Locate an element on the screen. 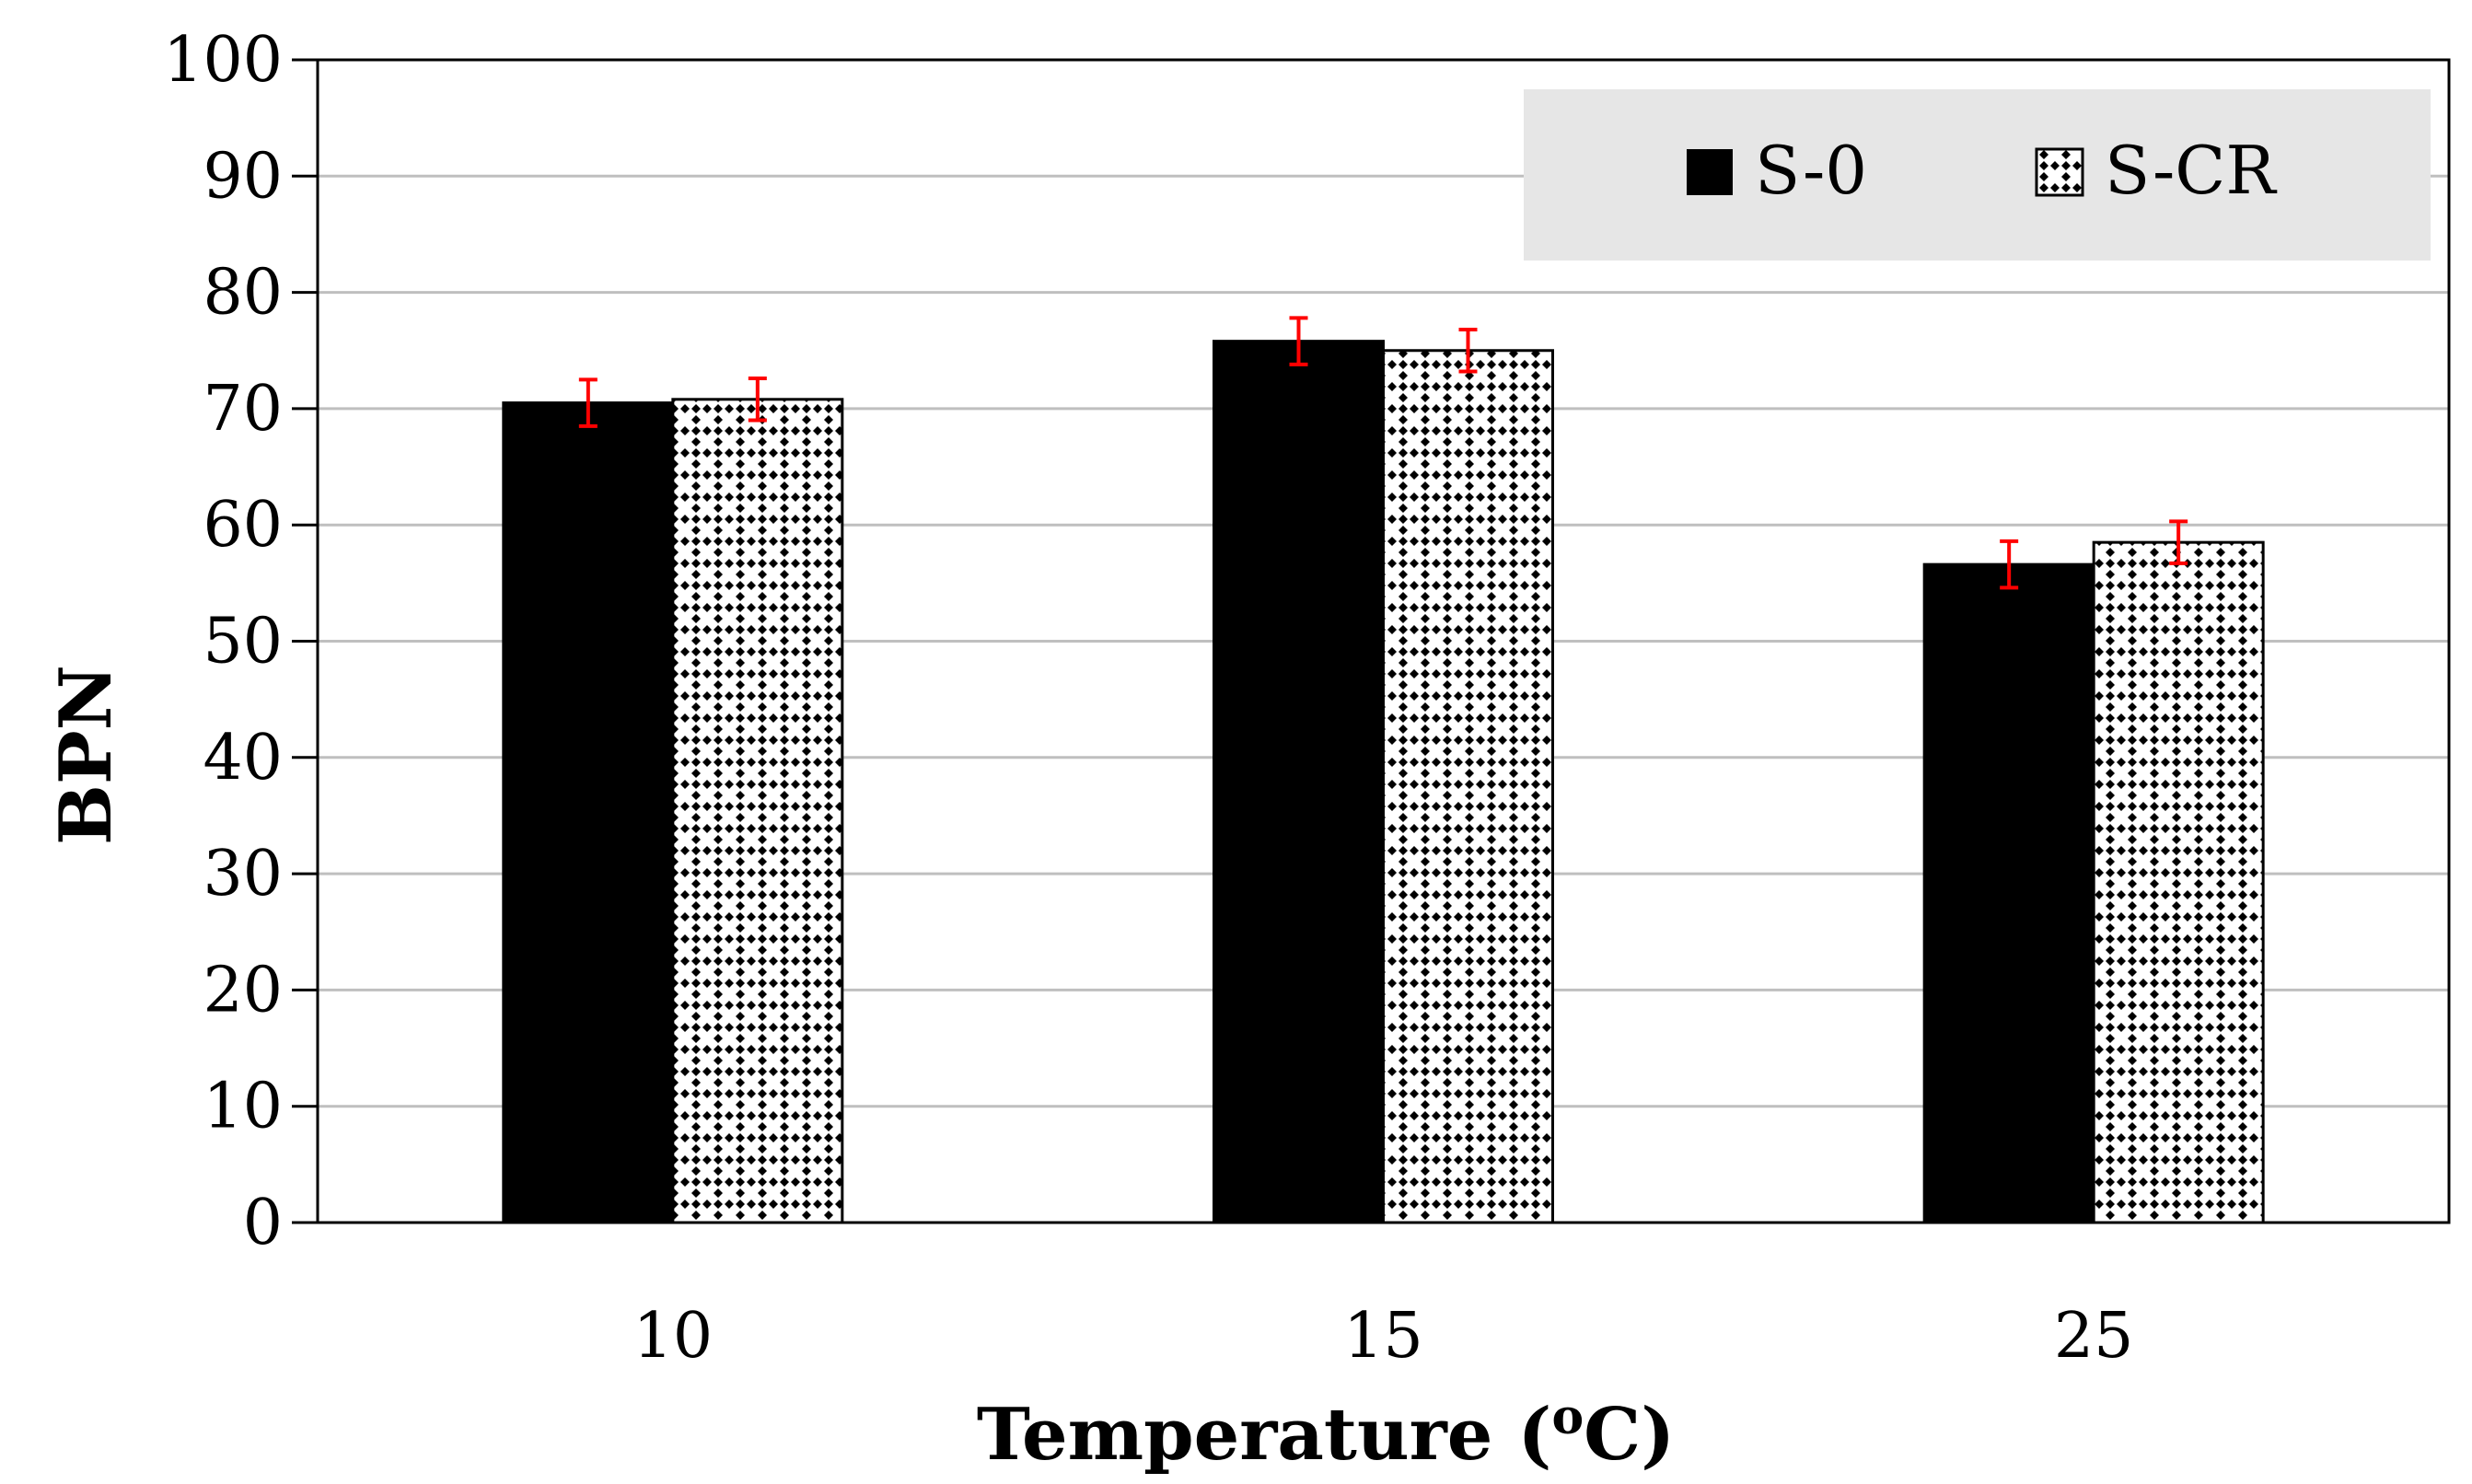 This screenshot has height=1484, width=2472. y-tick-label-10: 10 is located at coordinates (243, 1107).